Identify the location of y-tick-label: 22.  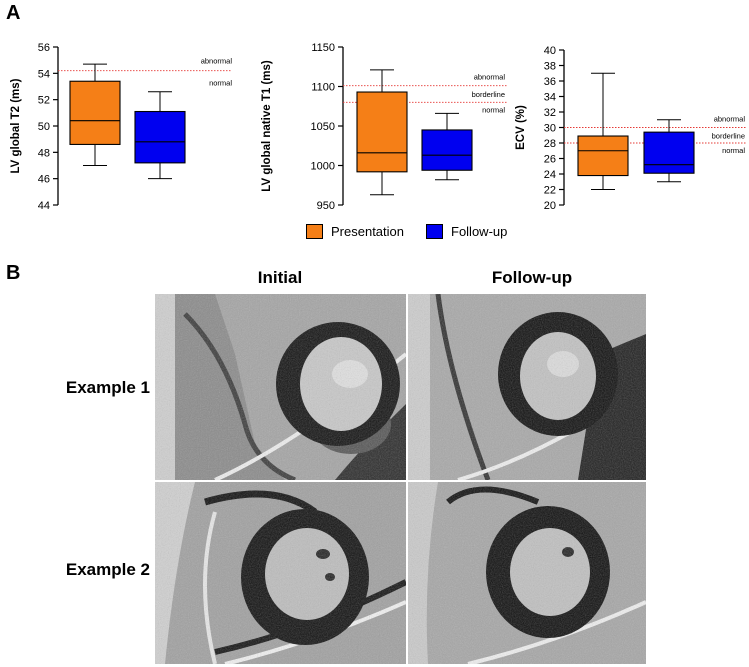
(550, 191).